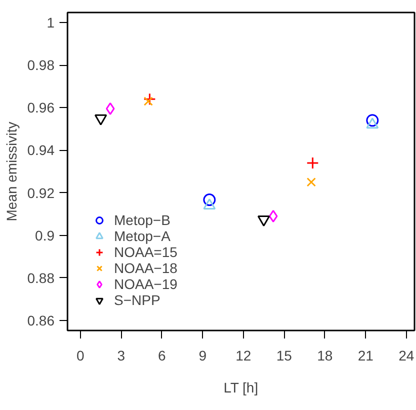 The width and height of the screenshot is (416, 410). Describe the element at coordinates (41, 320) in the screenshot. I see `y-tick-label: 0.86` at that location.